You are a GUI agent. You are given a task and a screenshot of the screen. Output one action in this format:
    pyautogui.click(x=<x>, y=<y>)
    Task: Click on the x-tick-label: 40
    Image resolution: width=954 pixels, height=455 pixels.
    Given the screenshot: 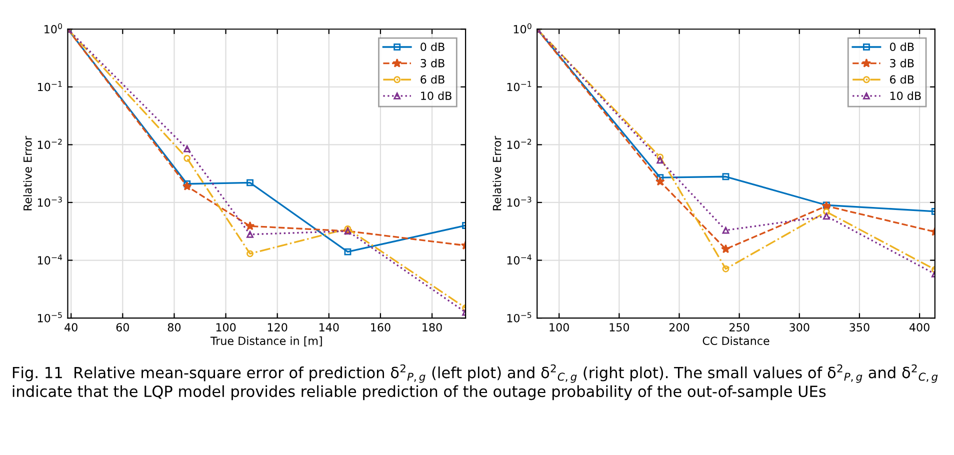 What is the action you would take?
    pyautogui.click(x=71, y=327)
    